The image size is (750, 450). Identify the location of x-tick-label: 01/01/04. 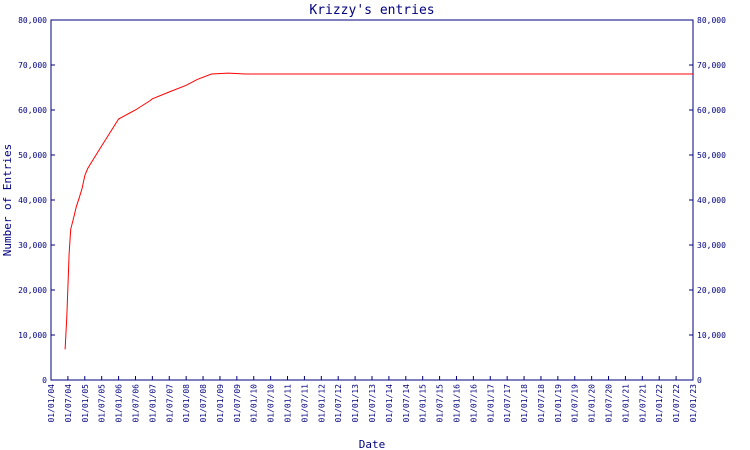
(51, 403).